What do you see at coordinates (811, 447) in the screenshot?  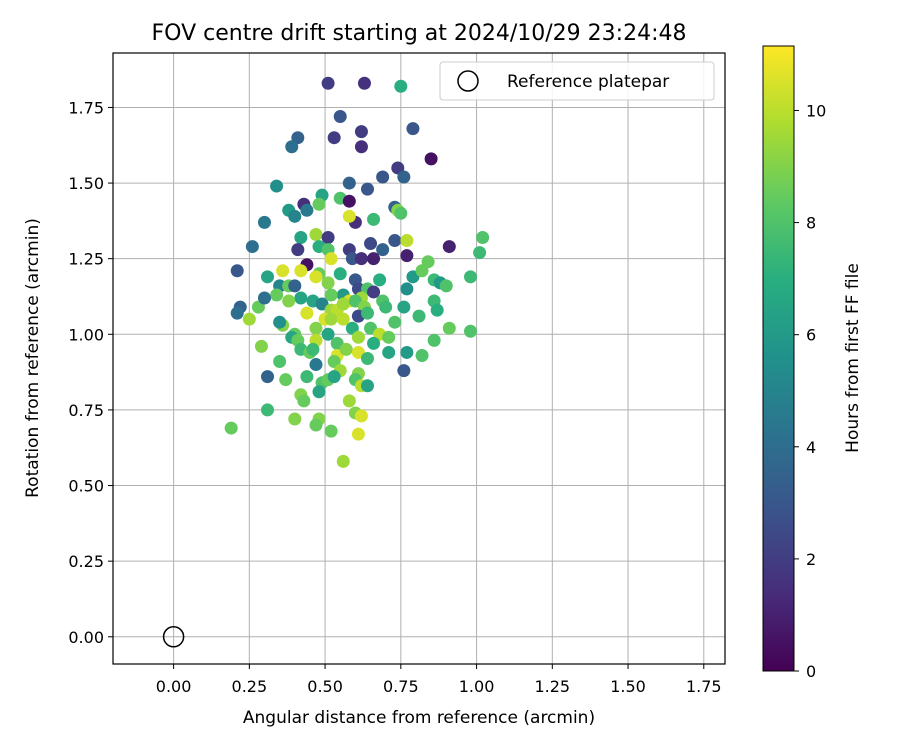 I see `colorbar-tick-label-2: 4` at bounding box center [811, 447].